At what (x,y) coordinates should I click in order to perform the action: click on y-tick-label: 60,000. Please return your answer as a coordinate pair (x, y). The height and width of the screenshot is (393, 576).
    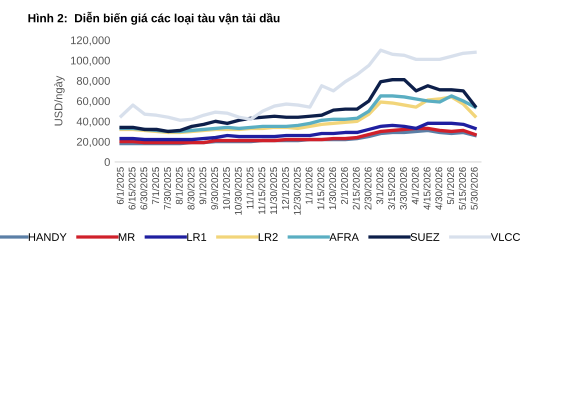
    Looking at the image, I should click on (93, 101).